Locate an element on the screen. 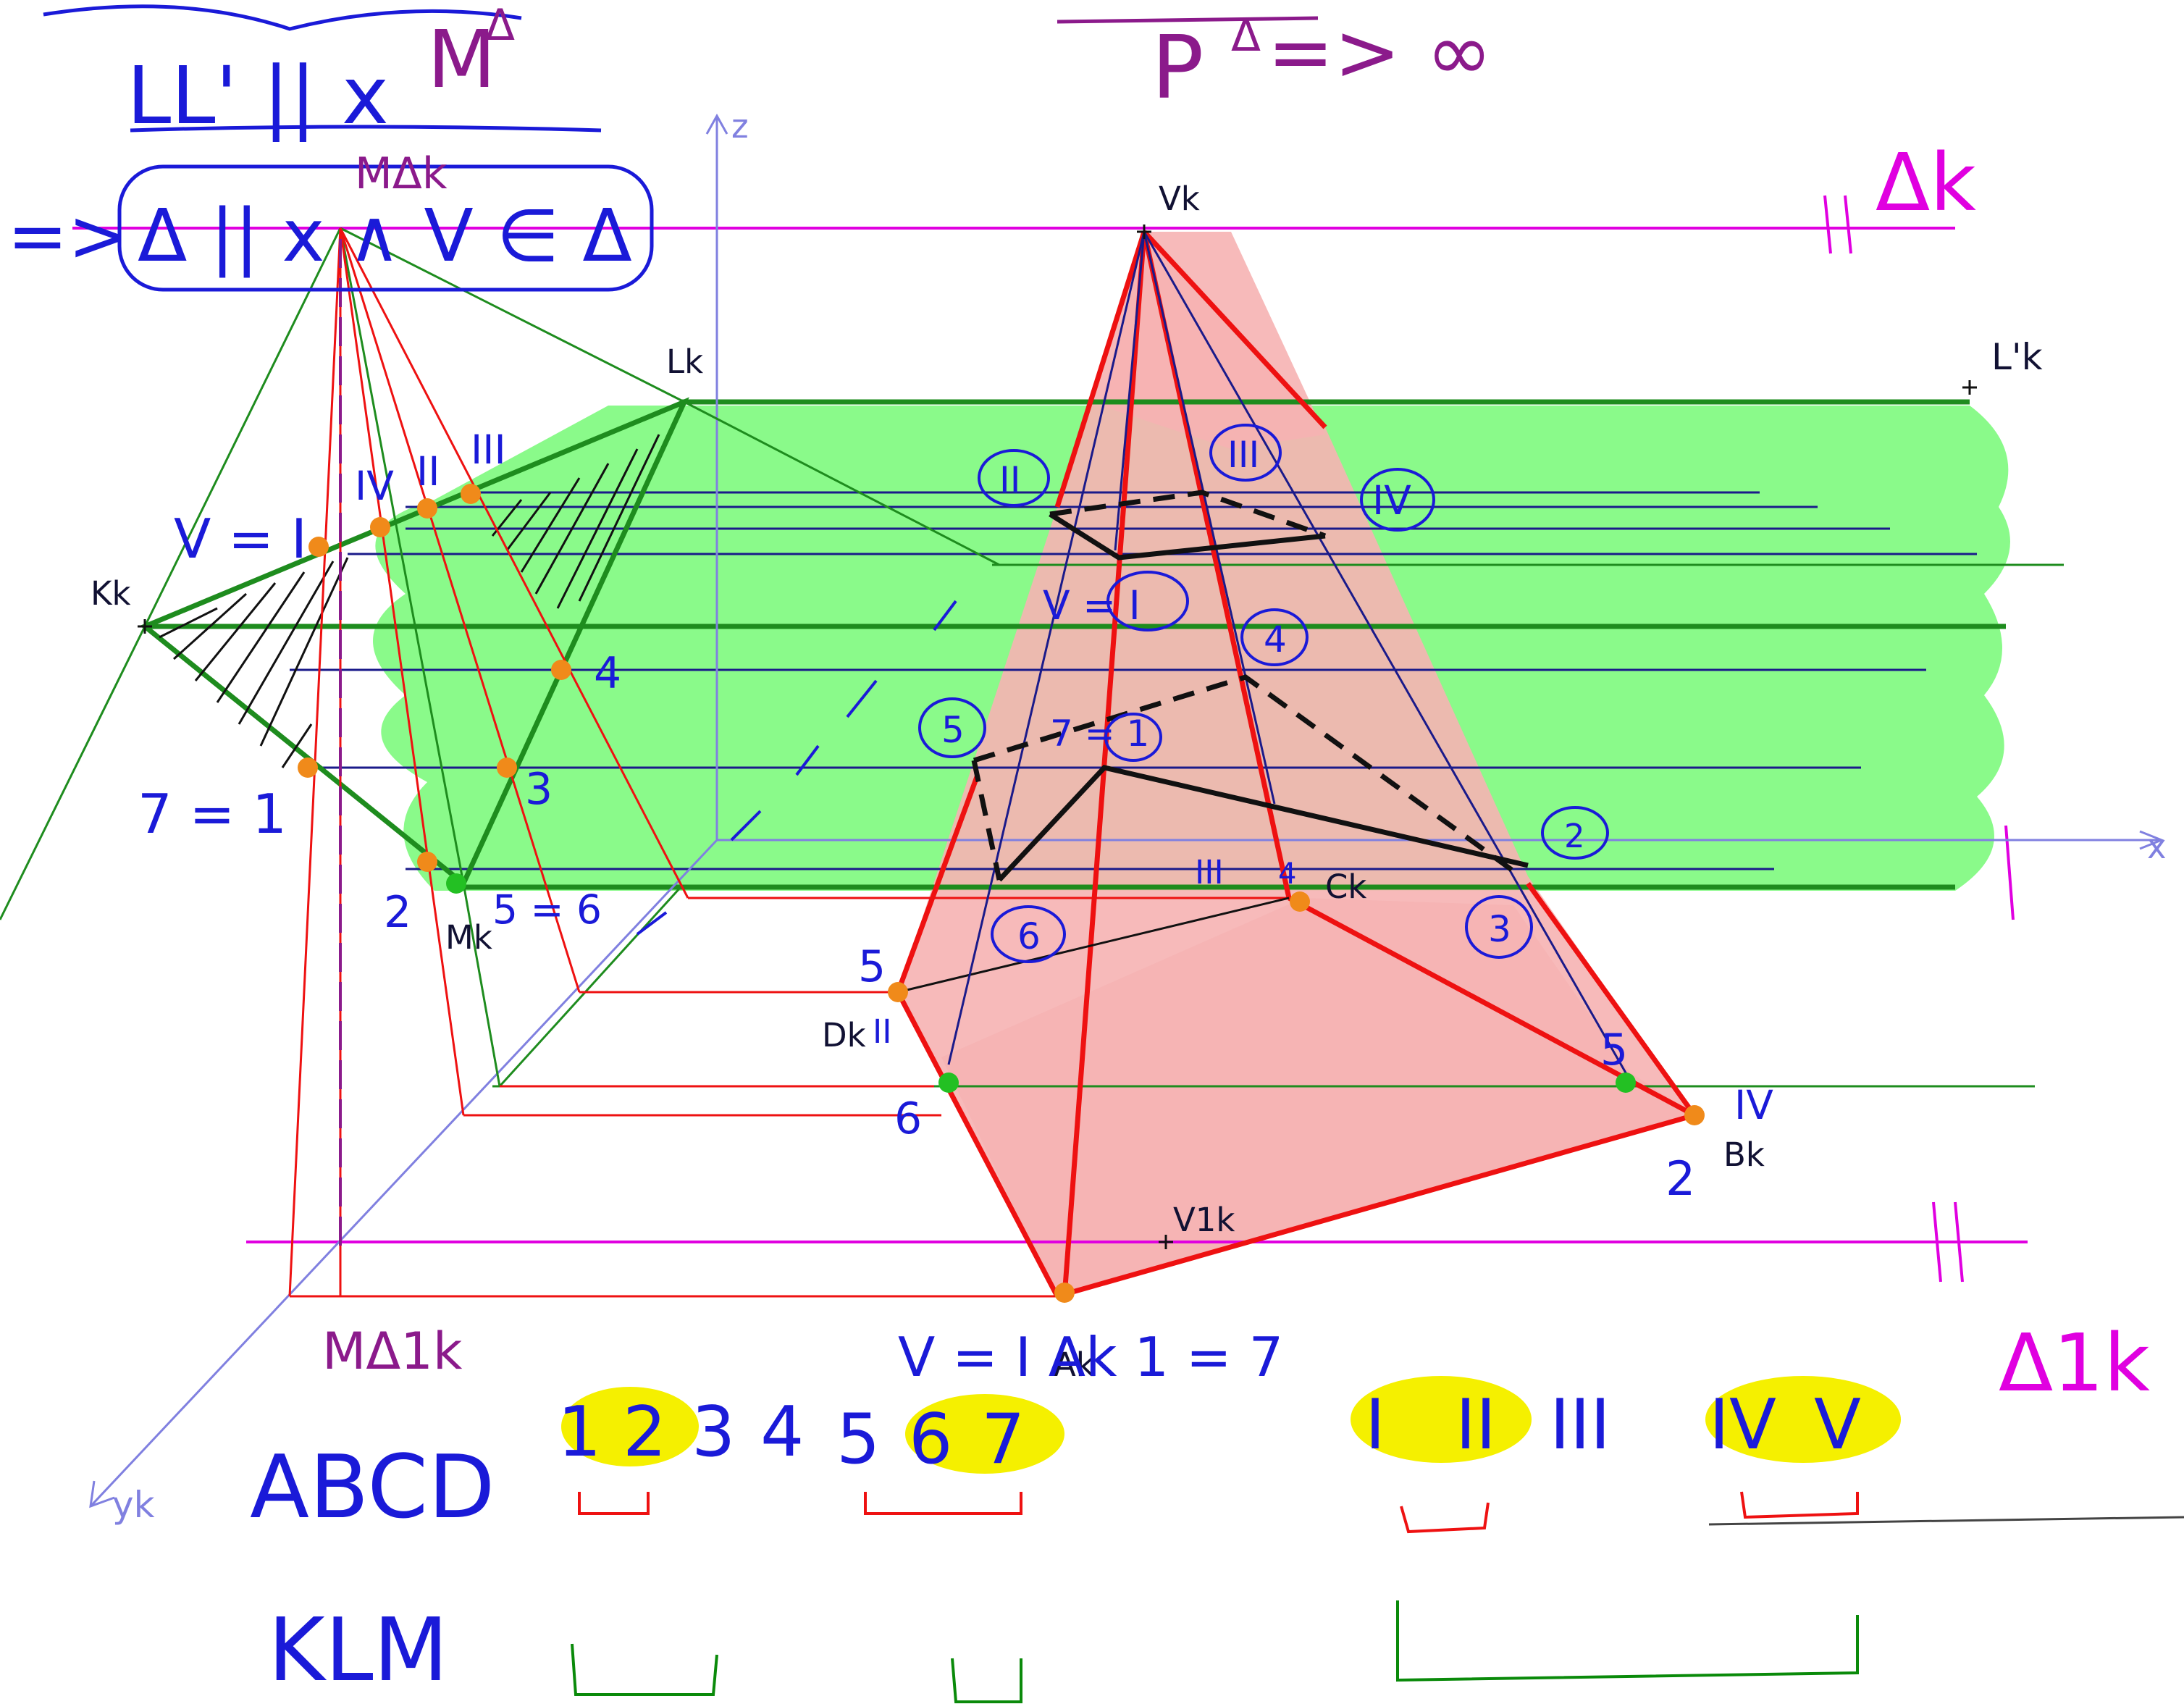  right-label-iv: IV is located at coordinates (1753, 1105).